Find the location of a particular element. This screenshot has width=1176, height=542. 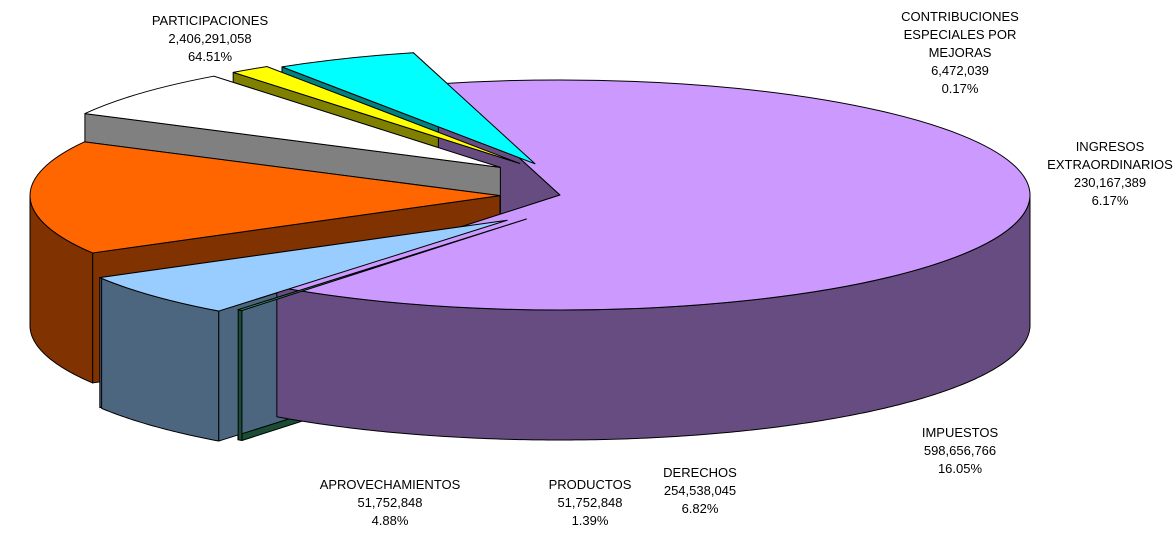

slice-value: 598,656,766 is located at coordinates (960, 450).